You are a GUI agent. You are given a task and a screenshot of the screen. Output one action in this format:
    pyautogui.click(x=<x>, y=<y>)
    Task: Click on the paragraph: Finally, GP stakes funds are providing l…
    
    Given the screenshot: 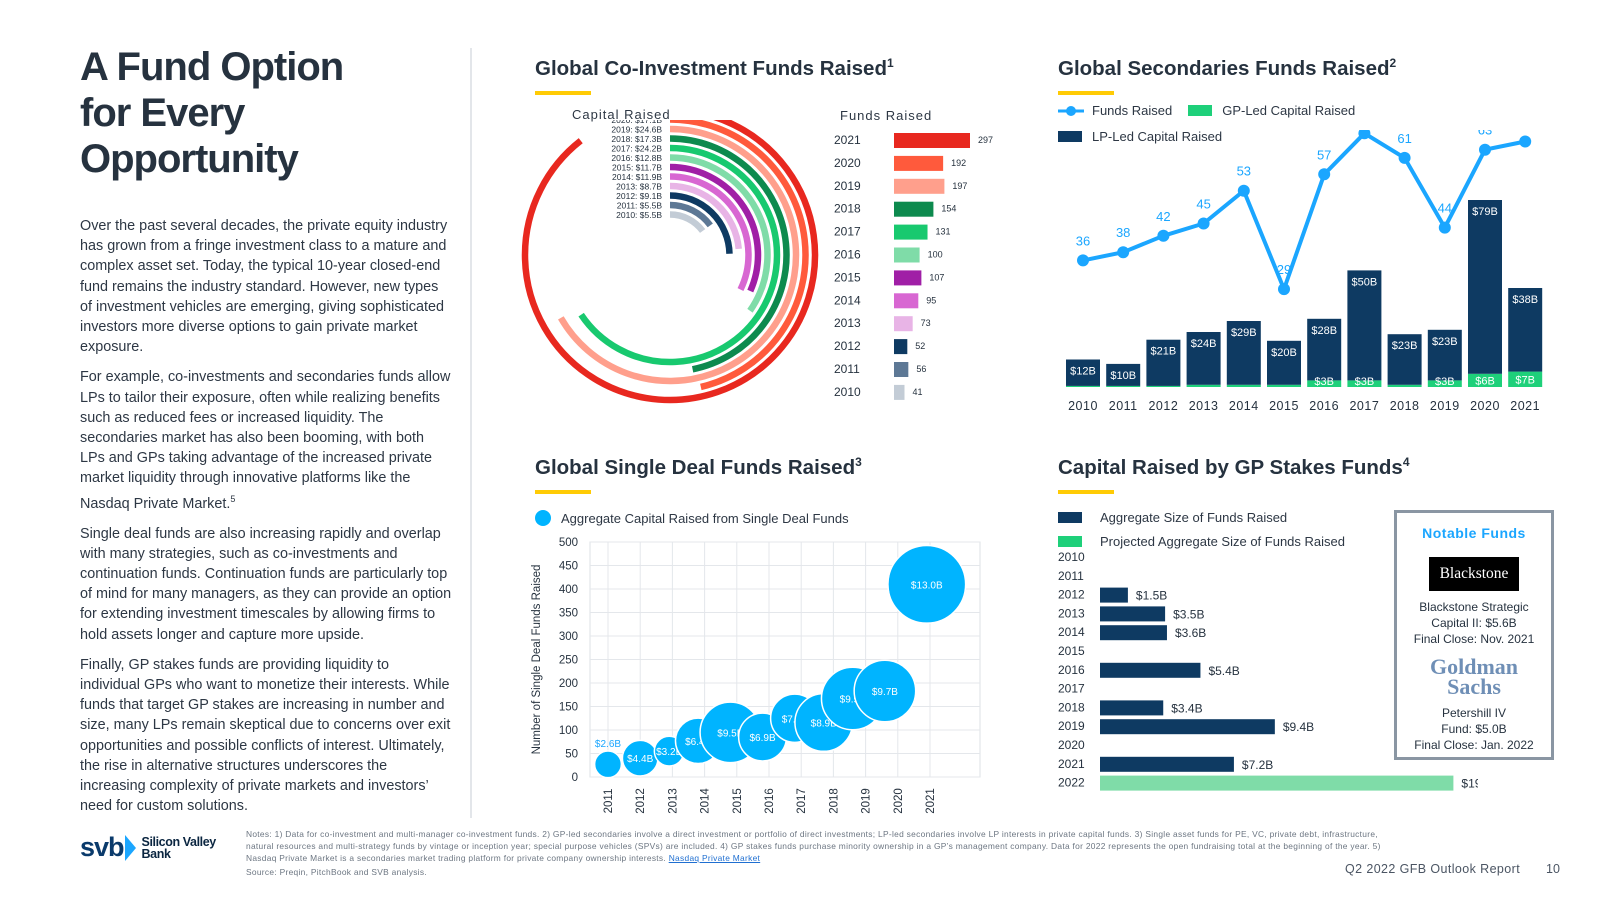 What is the action you would take?
    pyautogui.click(x=265, y=735)
    